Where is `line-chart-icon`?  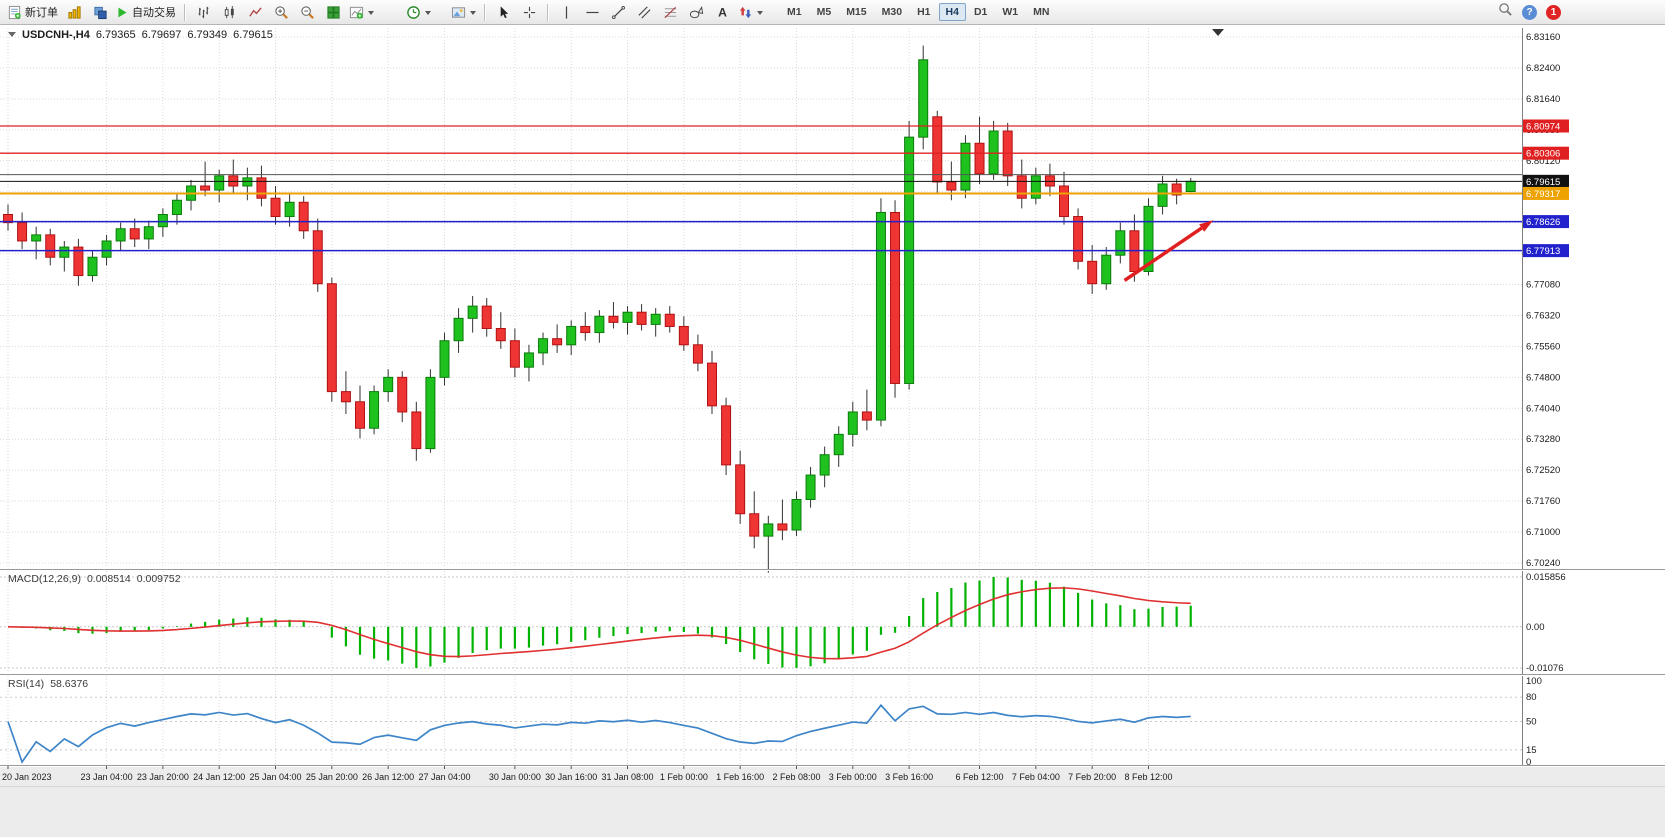
line-chart-icon is located at coordinates (255, 12).